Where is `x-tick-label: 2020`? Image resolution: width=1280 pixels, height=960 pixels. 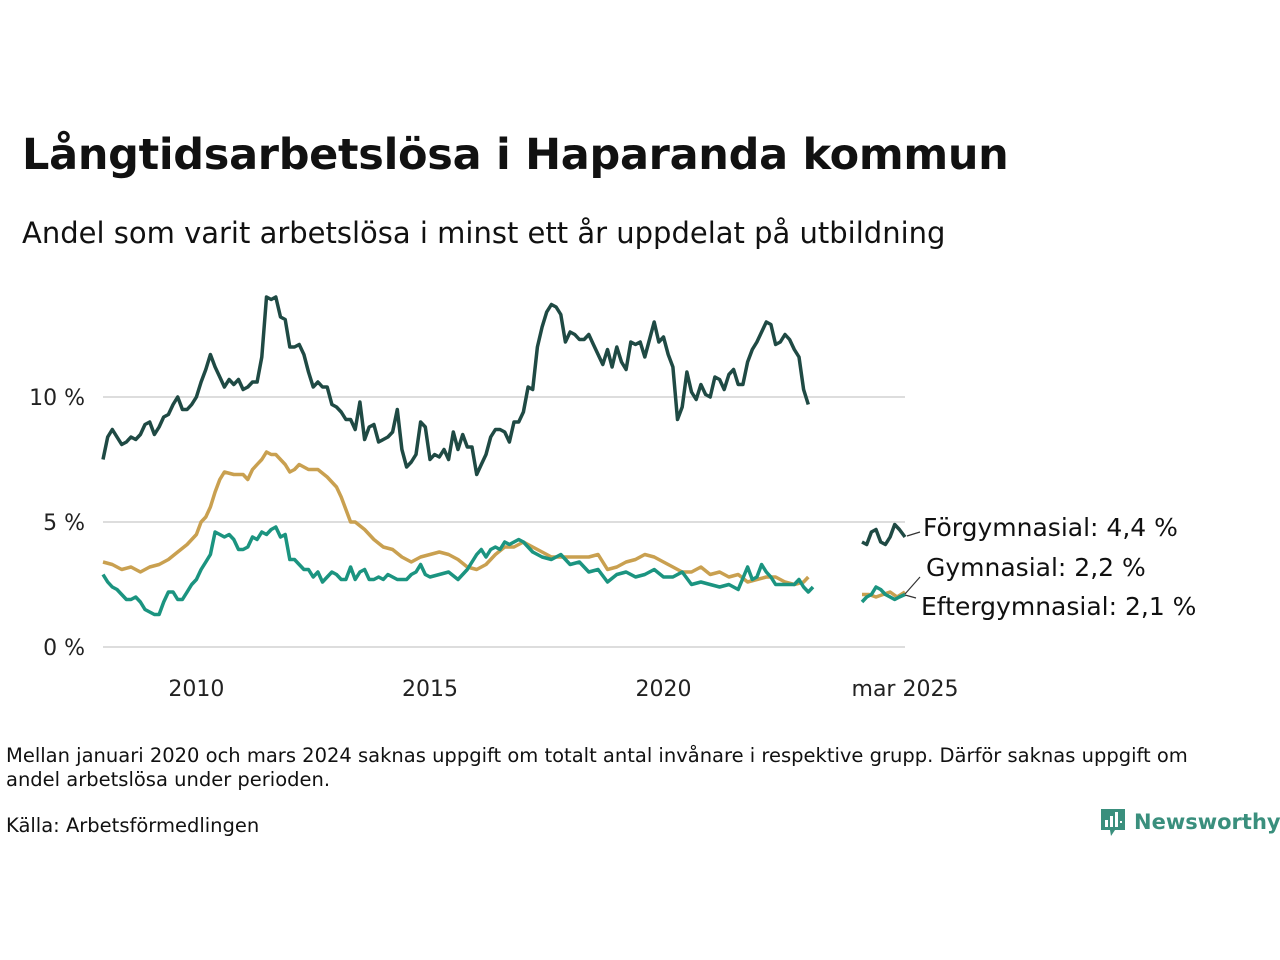 x-tick-label: 2020 is located at coordinates (664, 689).